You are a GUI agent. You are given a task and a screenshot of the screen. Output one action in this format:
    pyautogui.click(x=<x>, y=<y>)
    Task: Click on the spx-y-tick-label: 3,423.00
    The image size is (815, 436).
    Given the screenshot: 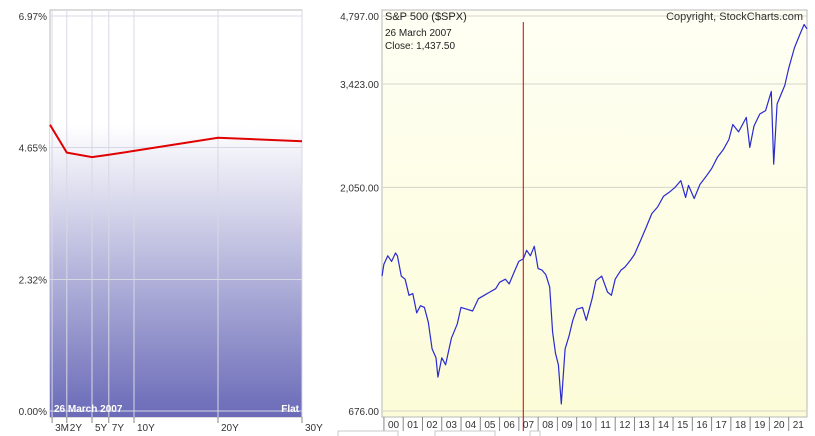 What is the action you would take?
    pyautogui.click(x=359, y=85)
    